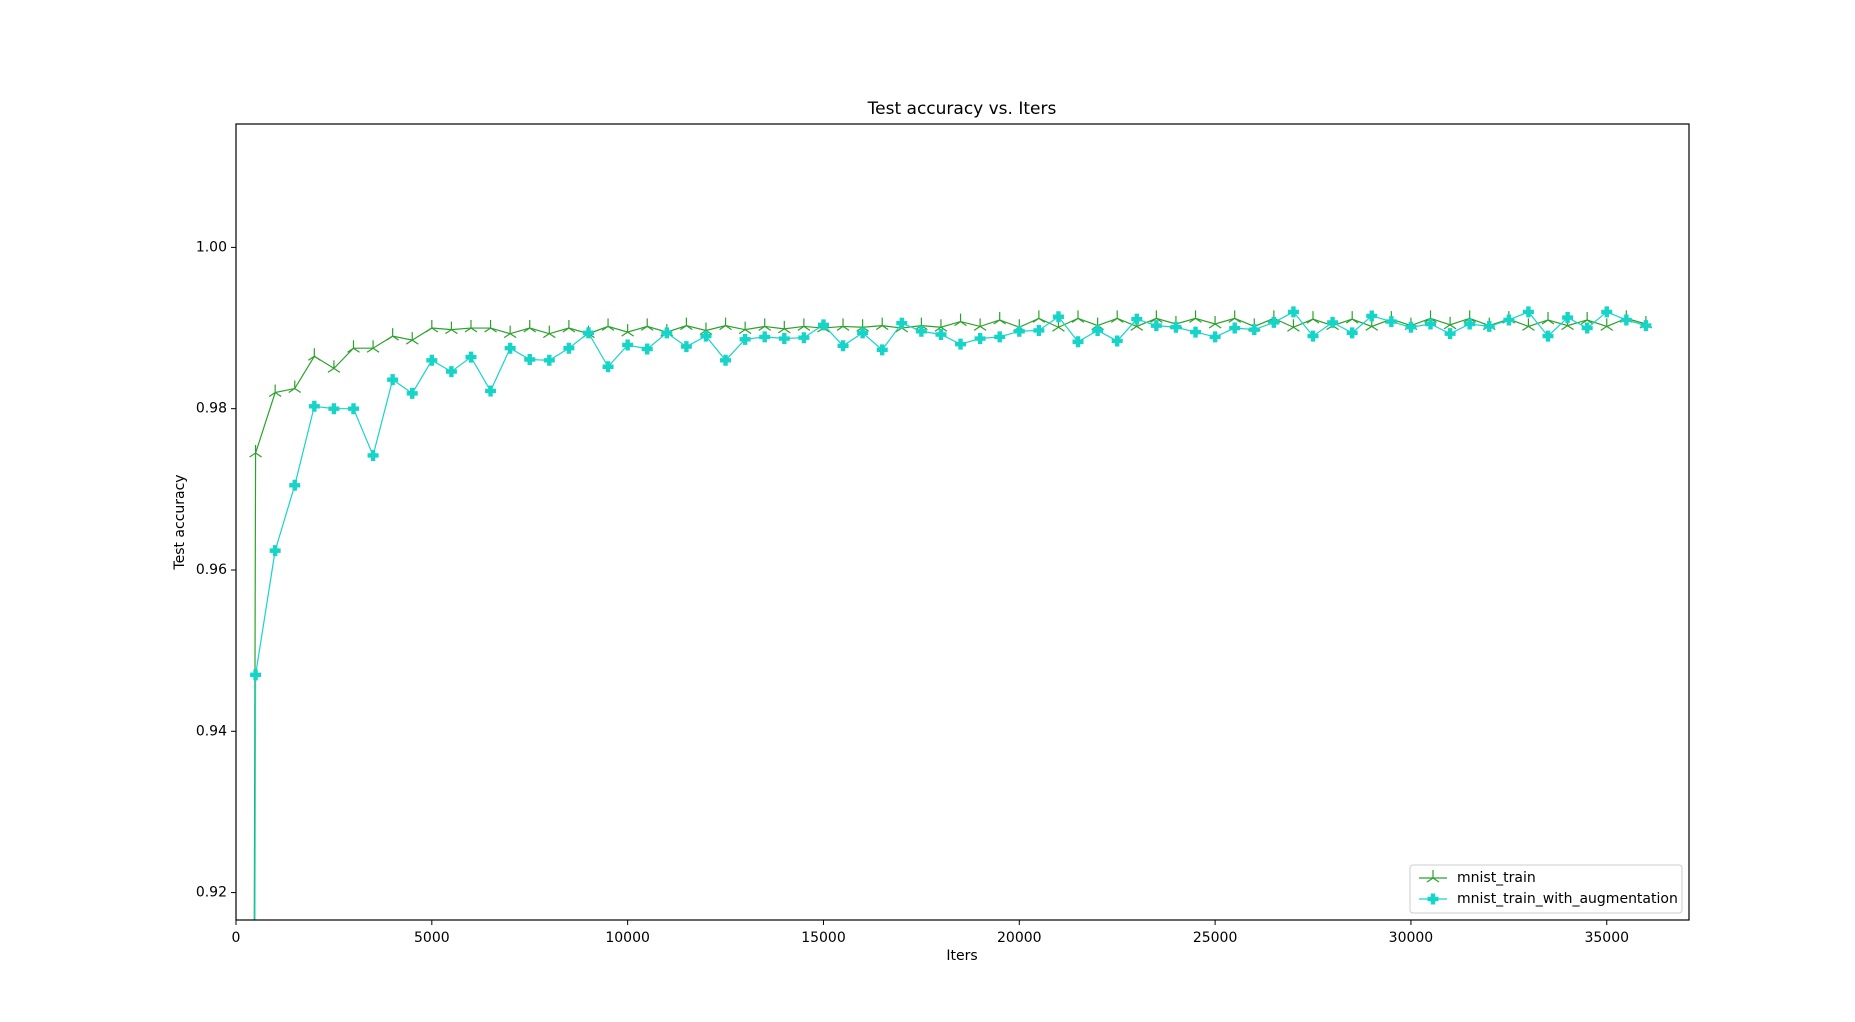 The image size is (1855, 1022). What do you see at coordinates (211, 893) in the screenshot?
I see `y-tick-label: 0.92` at bounding box center [211, 893].